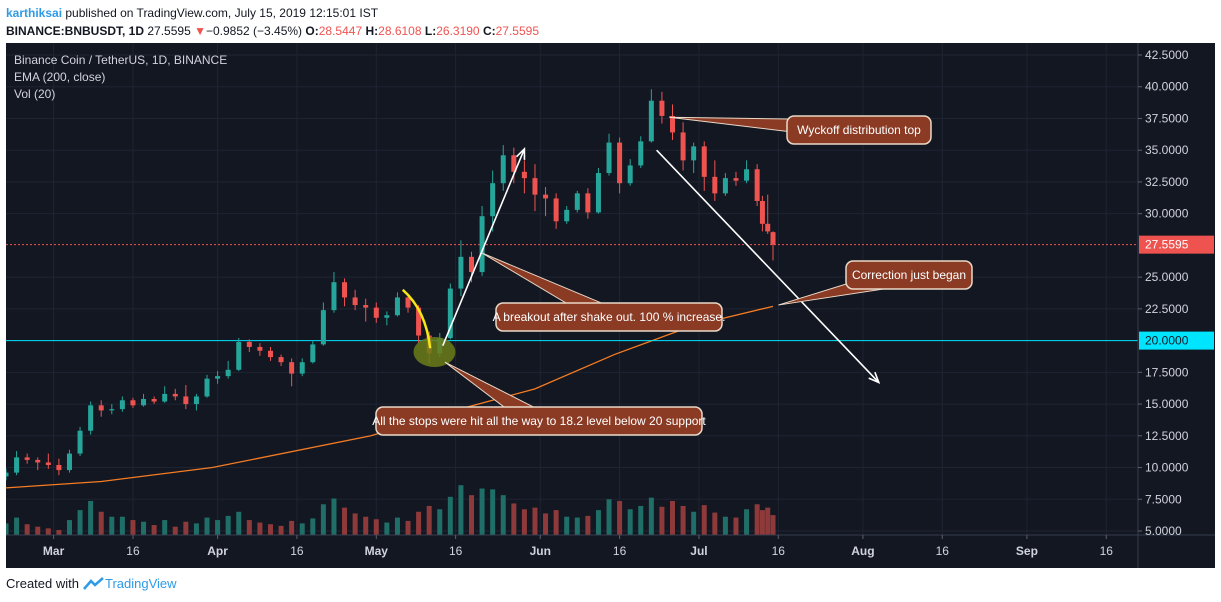 This screenshot has height=602, width=1221. Describe the element at coordinates (377, 551) in the screenshot. I see `x-tick-label: May` at that location.